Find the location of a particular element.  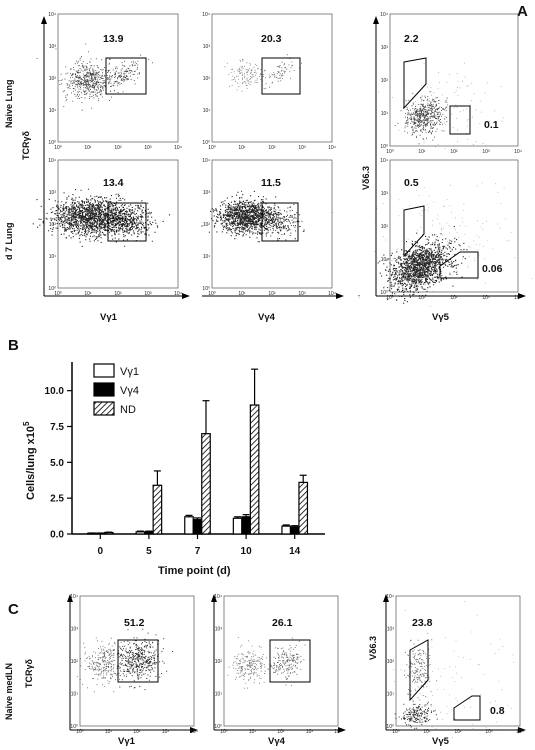

dot-cloud-a-r1-vg5-main is located at coordinates (413, 265).